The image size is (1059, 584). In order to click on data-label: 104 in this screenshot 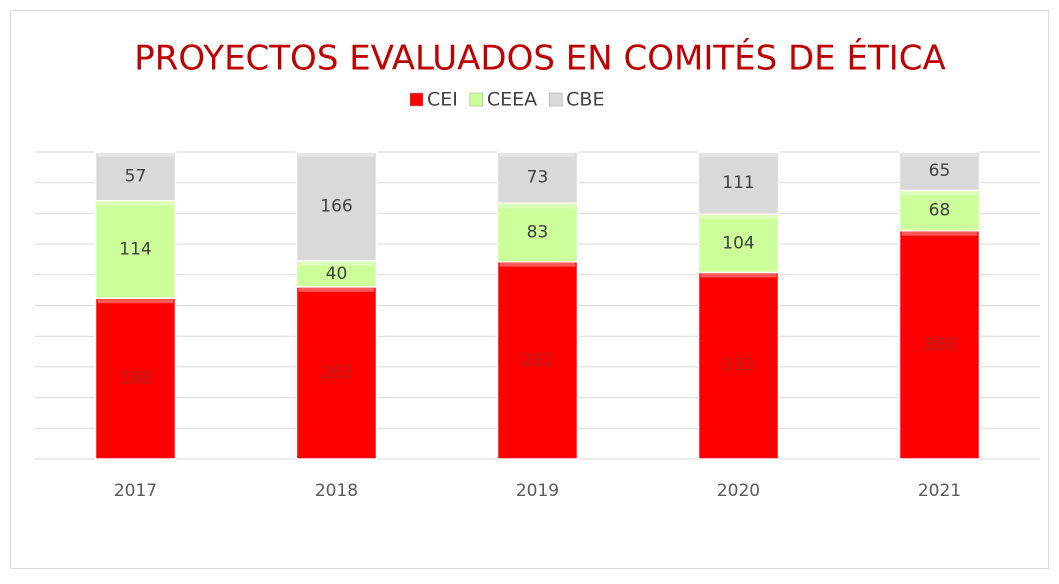, I will do `click(738, 243)`.